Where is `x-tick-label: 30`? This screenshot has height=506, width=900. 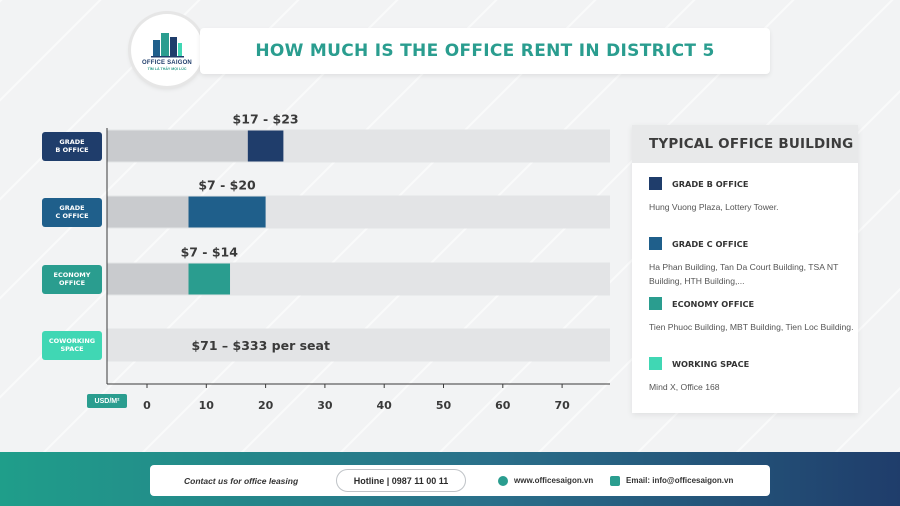
x-tick-label: 30 is located at coordinates (325, 405).